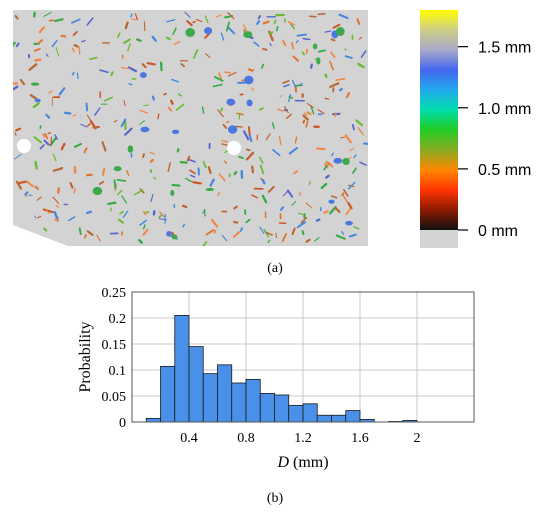 This screenshot has width=550, height=515. I want to click on caption-b: (b), so click(275, 498).